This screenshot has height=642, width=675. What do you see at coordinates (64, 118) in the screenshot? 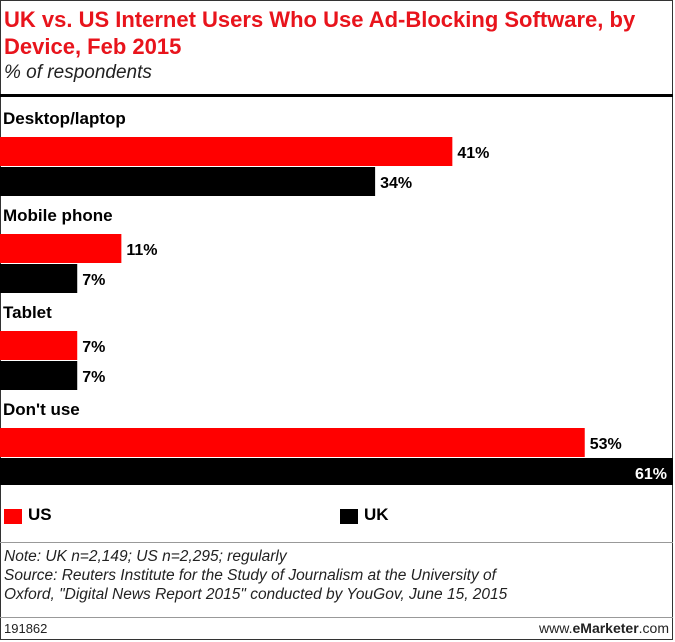
I see `category-label-desktop-laptop: Desktop/laptop` at bounding box center [64, 118].